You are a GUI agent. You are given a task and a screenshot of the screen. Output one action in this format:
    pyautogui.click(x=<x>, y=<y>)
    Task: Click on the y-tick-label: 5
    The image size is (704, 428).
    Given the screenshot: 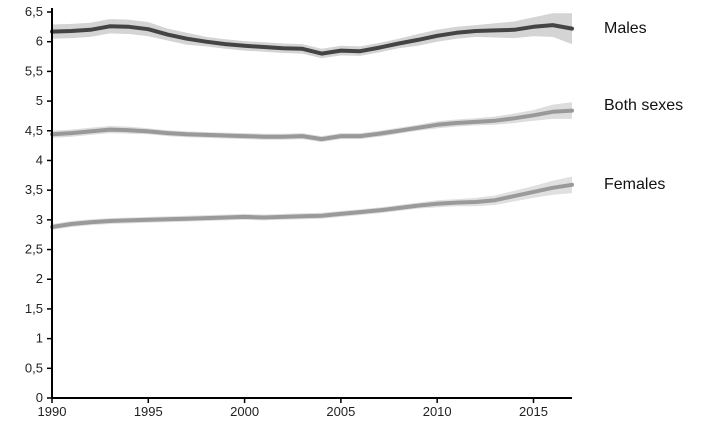 What is the action you would take?
    pyautogui.click(x=39, y=100)
    